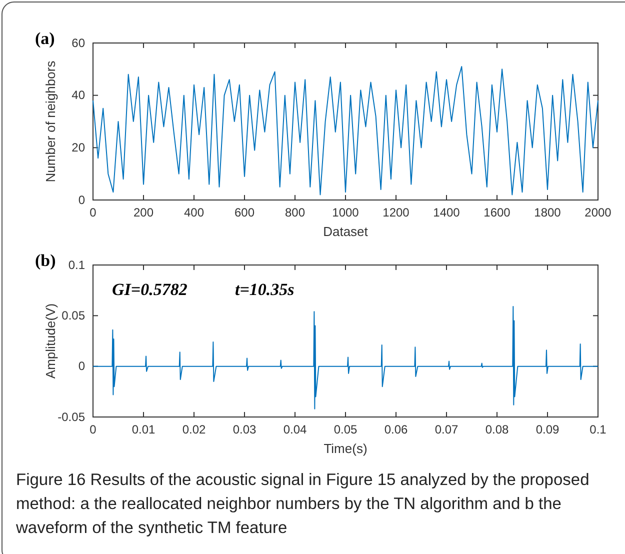 This screenshot has width=625, height=554. What do you see at coordinates (598, 429) in the screenshot?
I see `x-tick-label: 0.1` at bounding box center [598, 429].